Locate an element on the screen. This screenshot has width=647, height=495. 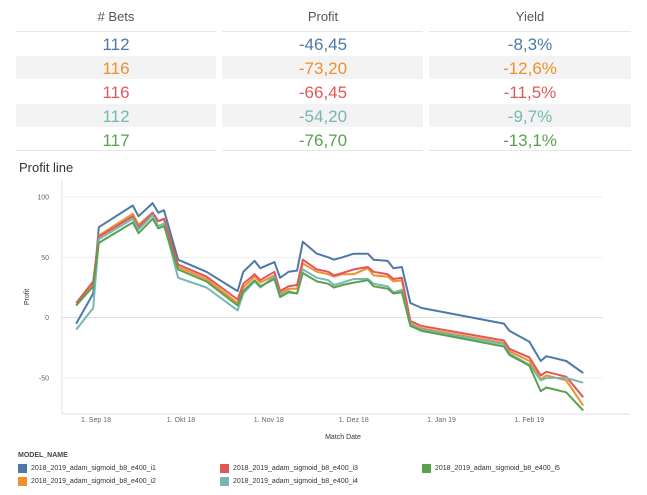
table-cell-profit: -66,45 is located at coordinates (323, 92).